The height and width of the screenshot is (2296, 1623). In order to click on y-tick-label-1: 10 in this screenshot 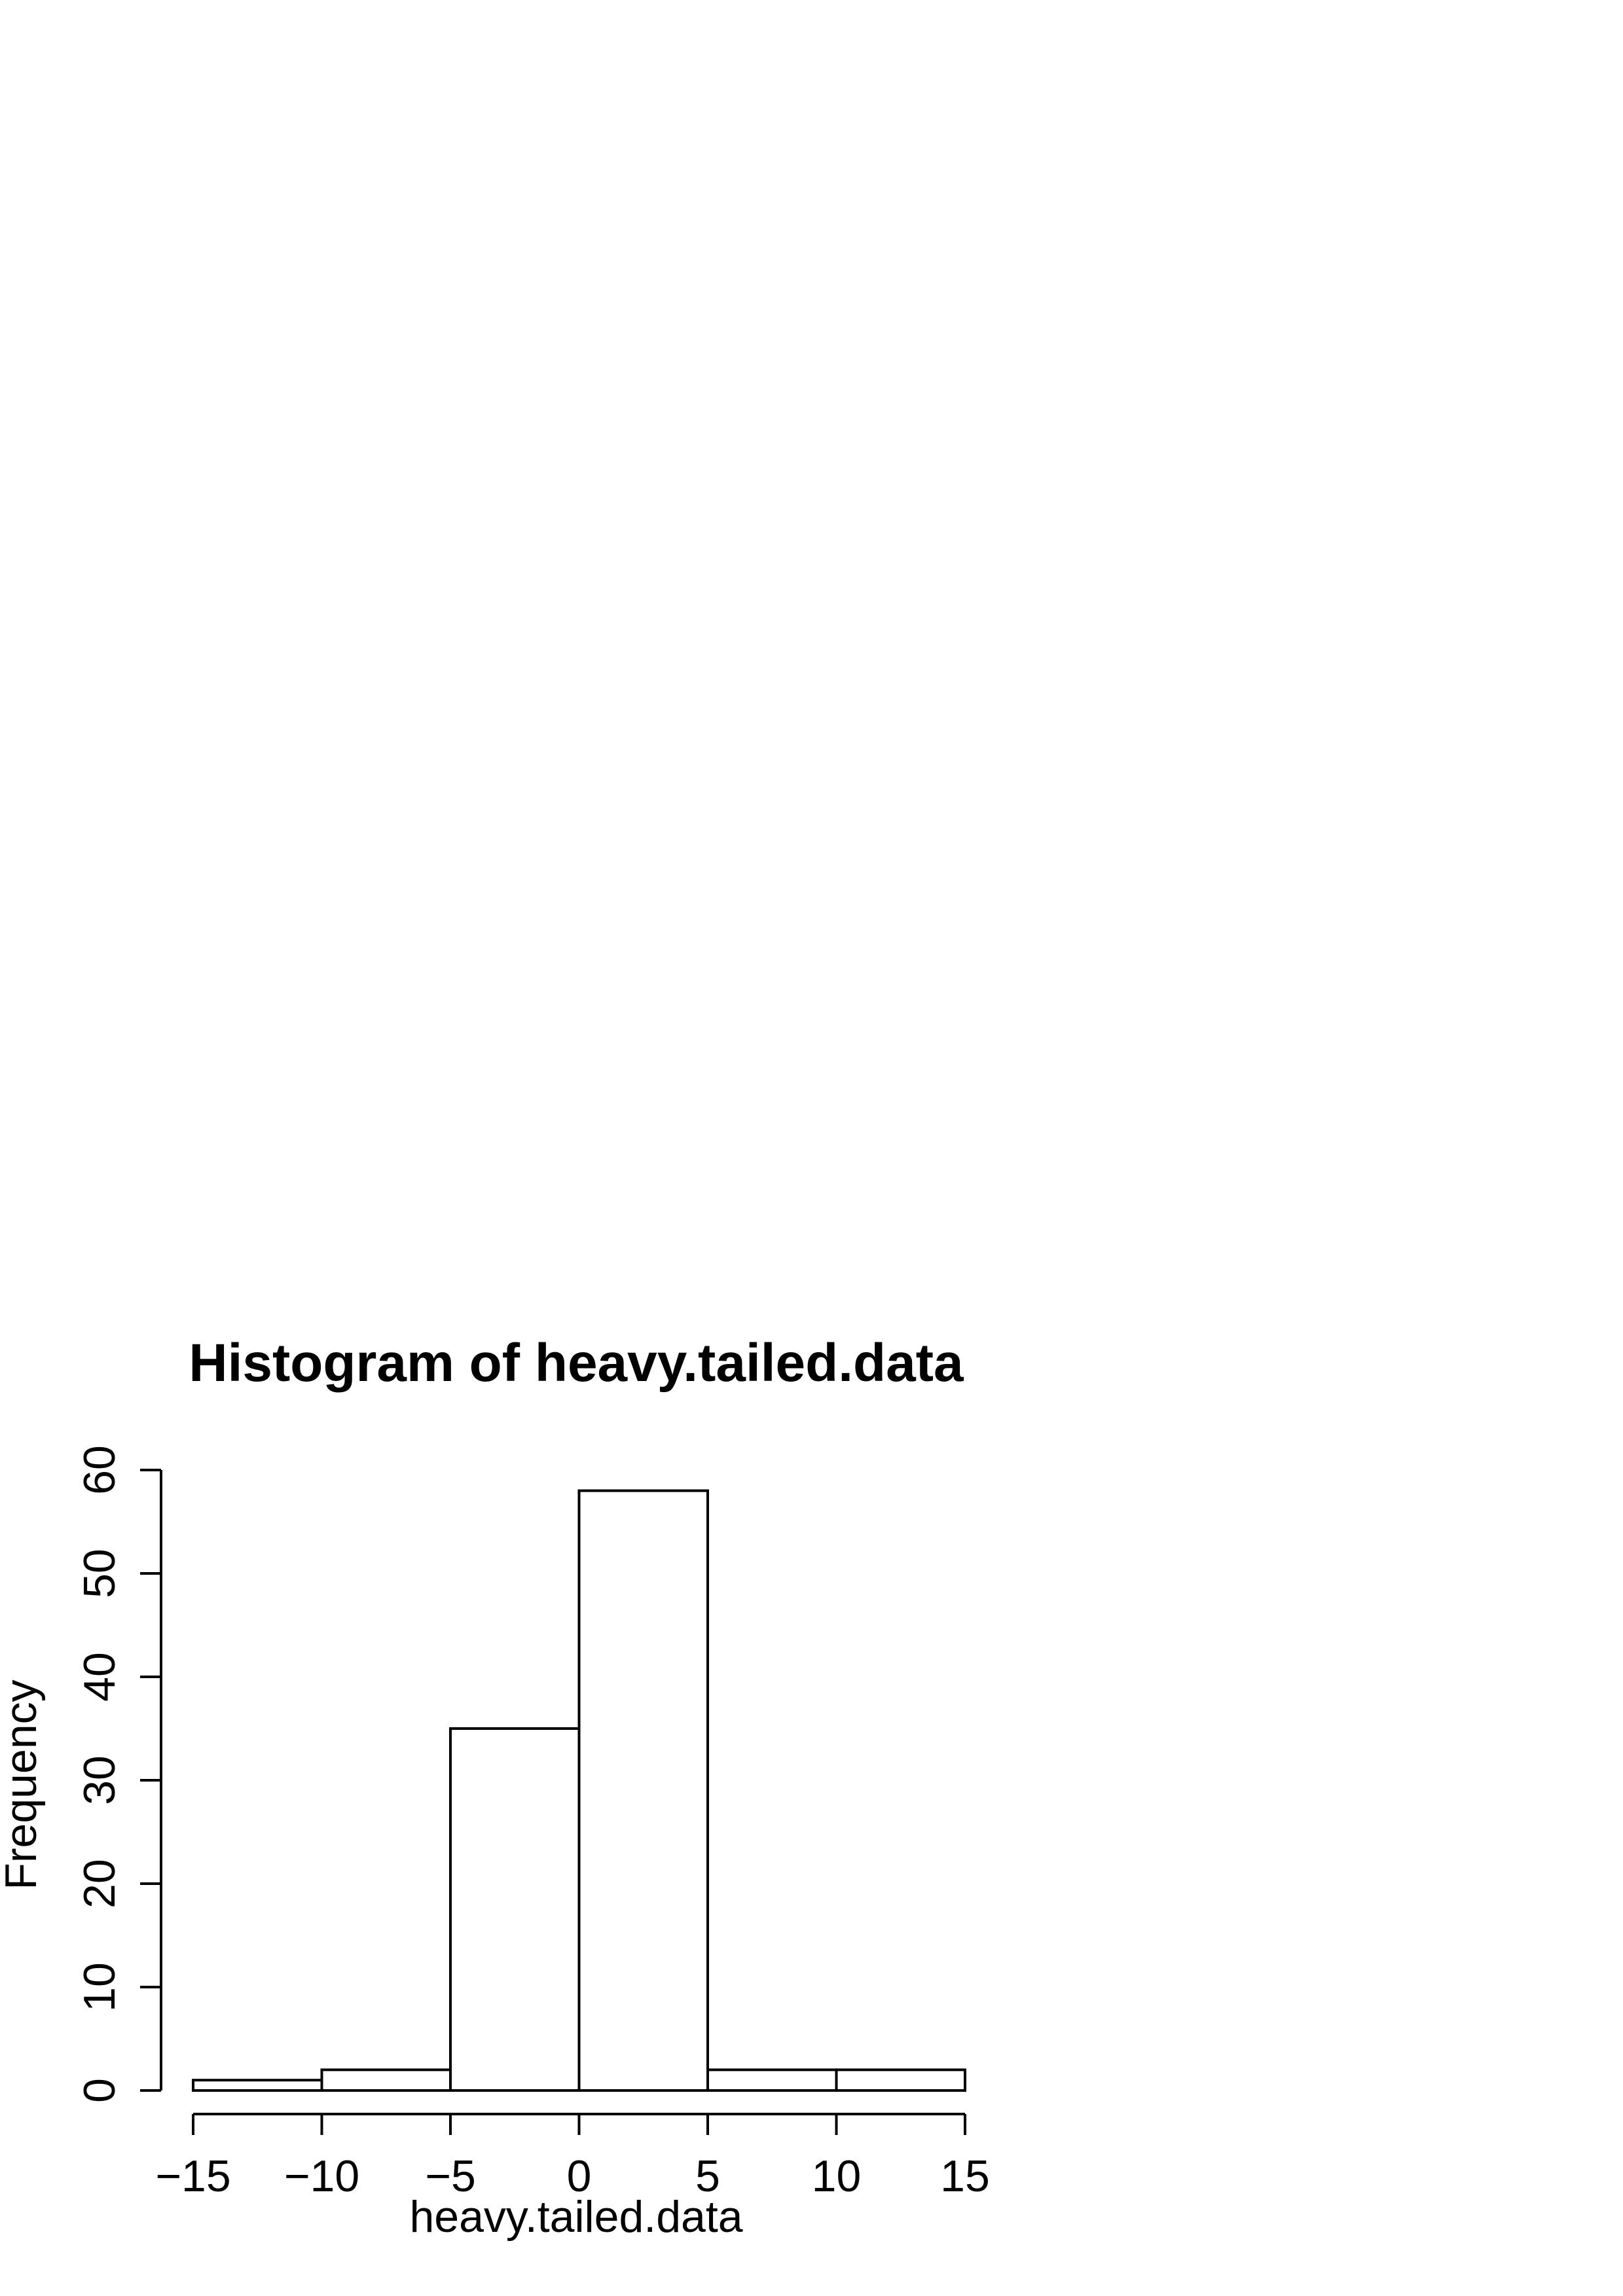, I will do `click(99, 1987)`.